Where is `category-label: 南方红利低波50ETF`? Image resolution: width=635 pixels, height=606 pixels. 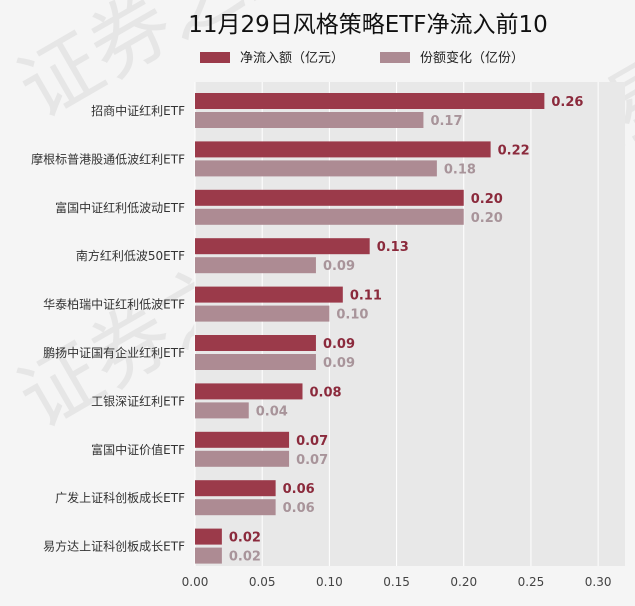 category-label: 南方红利低波50ETF is located at coordinates (130, 255).